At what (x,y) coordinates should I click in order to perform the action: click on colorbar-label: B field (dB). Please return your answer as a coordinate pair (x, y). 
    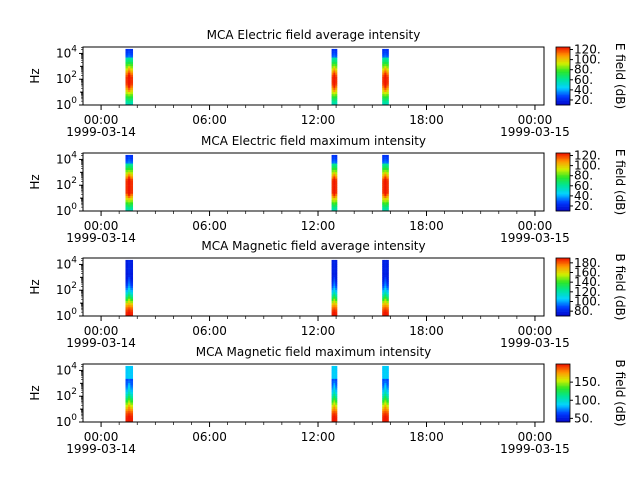
    Looking at the image, I should click on (620, 287).